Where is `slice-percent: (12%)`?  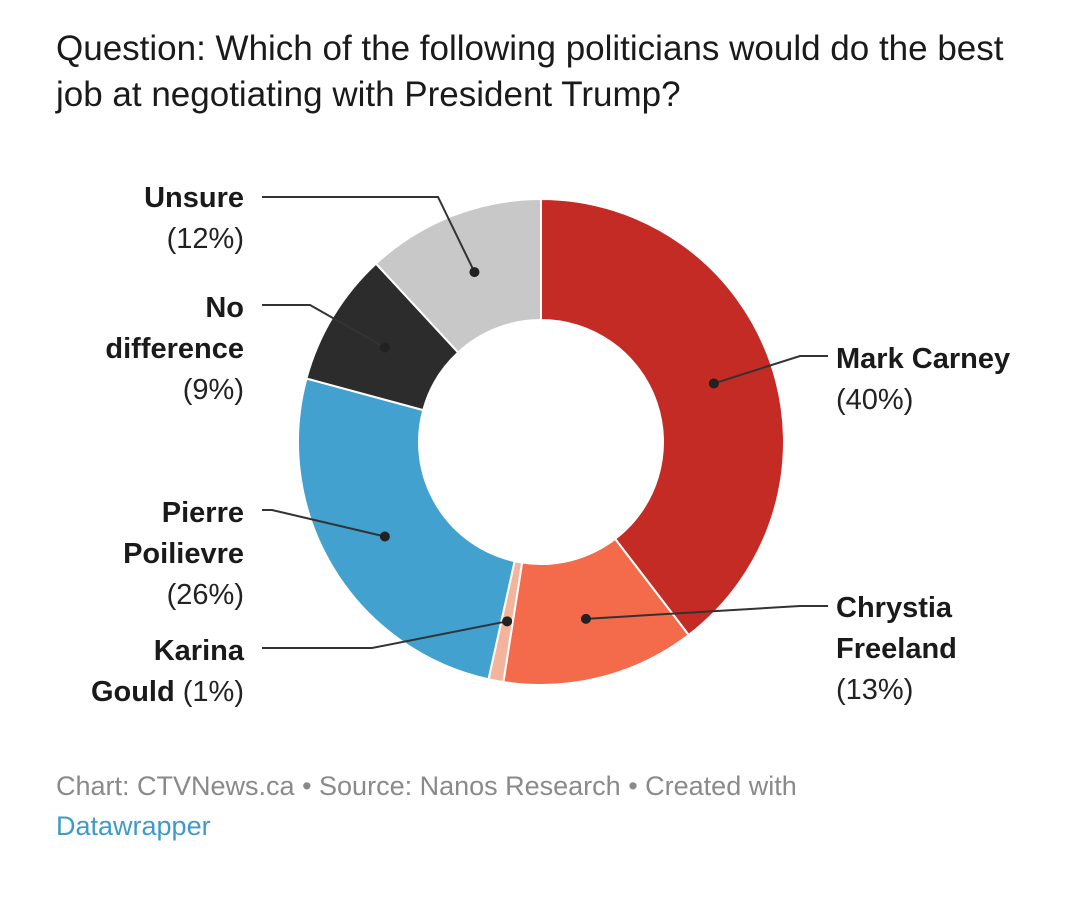 slice-percent: (12%) is located at coordinates (205, 239).